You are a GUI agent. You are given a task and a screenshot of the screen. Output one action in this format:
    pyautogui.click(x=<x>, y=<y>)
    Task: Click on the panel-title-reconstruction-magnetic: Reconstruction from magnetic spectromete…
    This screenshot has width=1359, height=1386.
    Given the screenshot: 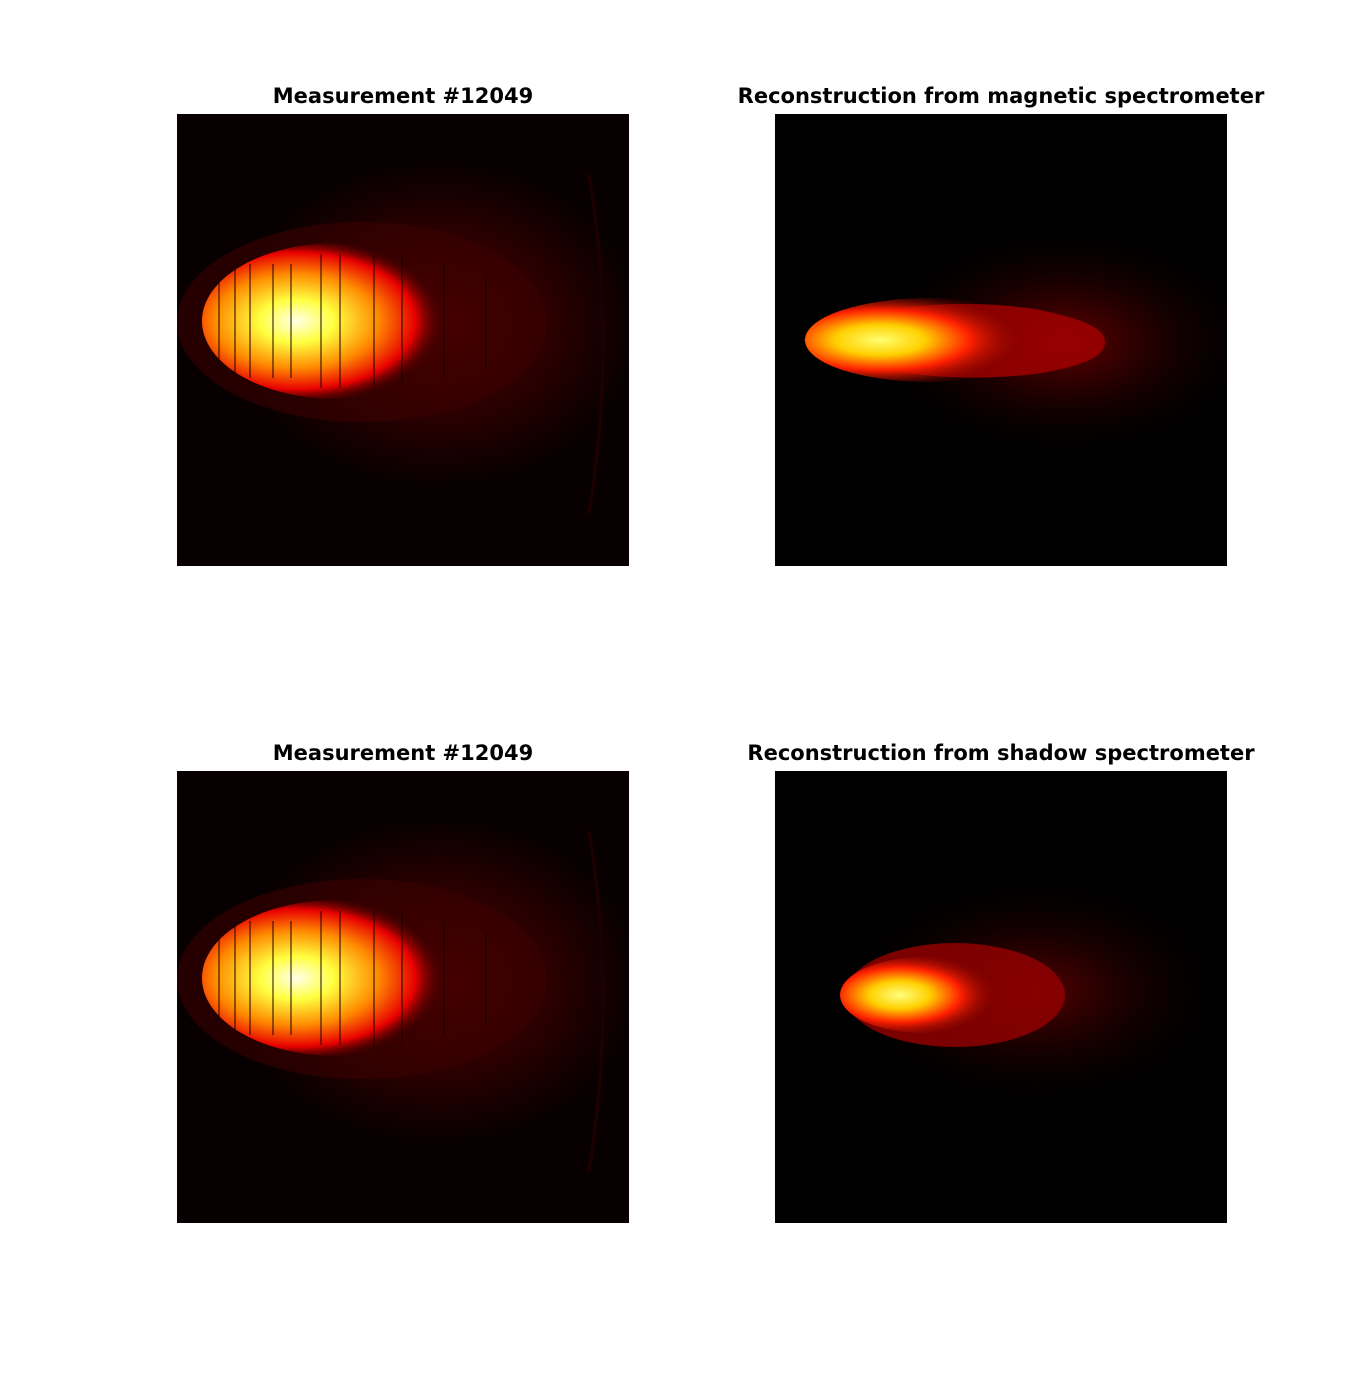 What is the action you would take?
    pyautogui.click(x=1001, y=96)
    